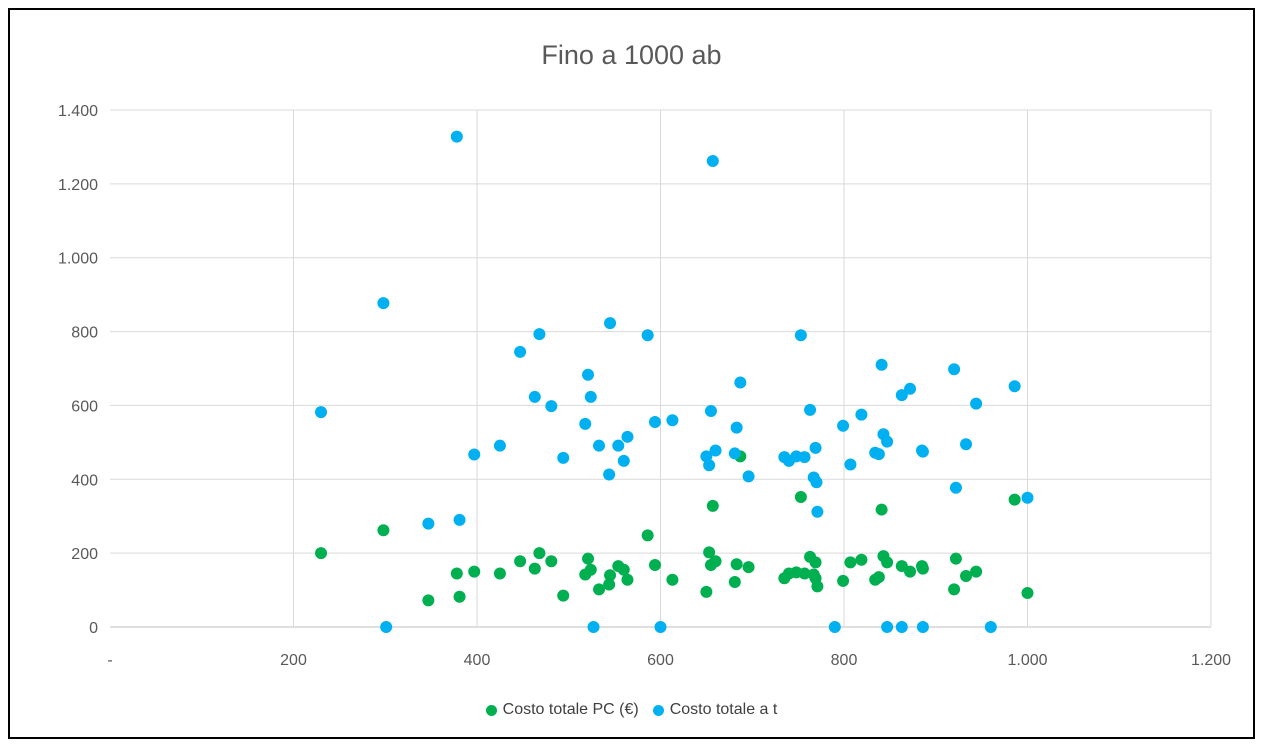  I want to click on y-tick-label: 800, so click(84, 333).